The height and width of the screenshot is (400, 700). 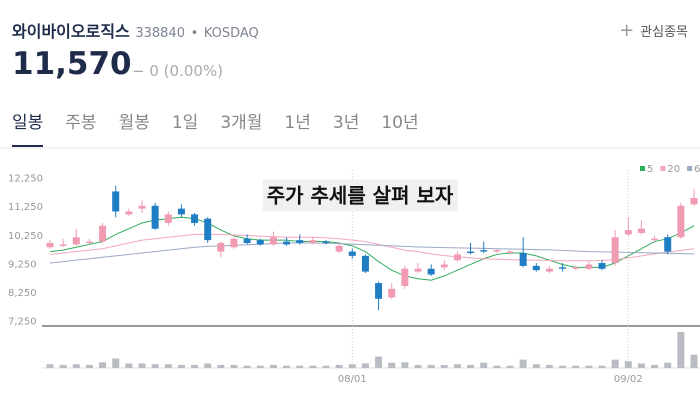 What do you see at coordinates (241, 123) in the screenshot?
I see `tab: 3개월` at bounding box center [241, 123].